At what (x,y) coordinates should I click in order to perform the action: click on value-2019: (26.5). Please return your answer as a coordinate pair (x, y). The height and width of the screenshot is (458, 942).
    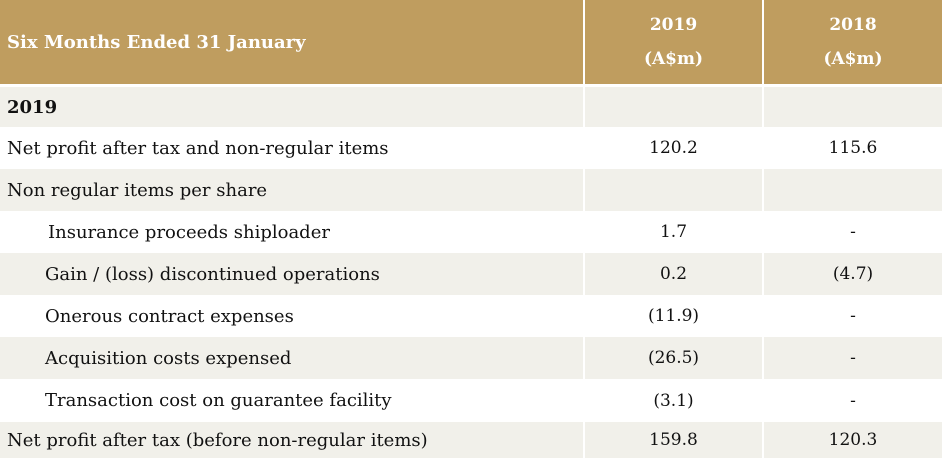
    Looking at the image, I should click on (672, 358).